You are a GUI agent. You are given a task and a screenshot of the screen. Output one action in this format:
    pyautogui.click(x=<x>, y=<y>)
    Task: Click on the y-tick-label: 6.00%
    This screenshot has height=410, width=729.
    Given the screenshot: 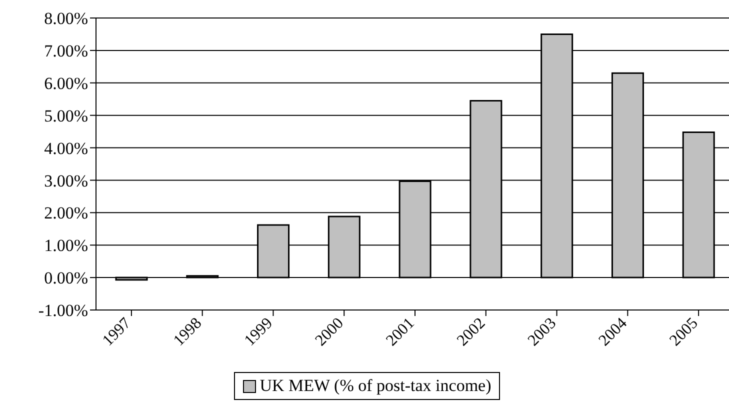 What is the action you would take?
    pyautogui.click(x=66, y=83)
    